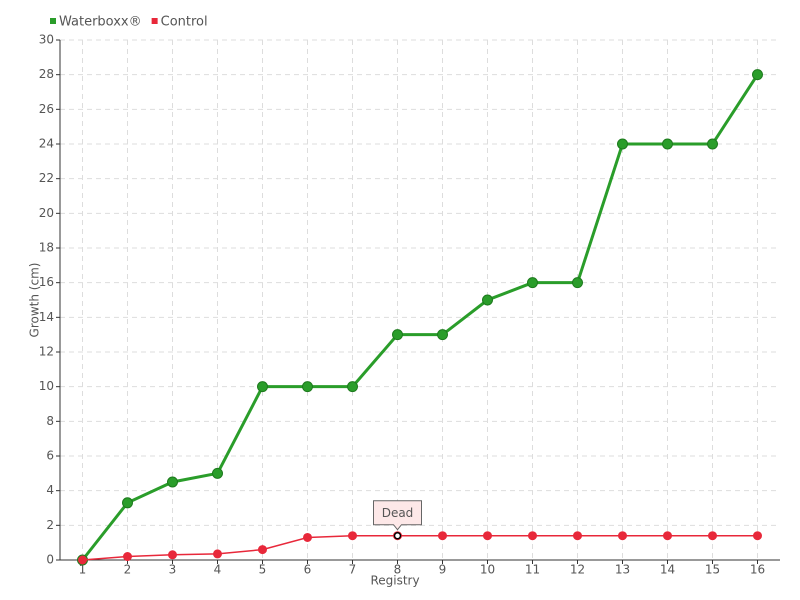 The width and height of the screenshot is (800, 600). Describe the element at coordinates (50, 490) in the screenshot. I see `y-tick-label: 4` at that location.